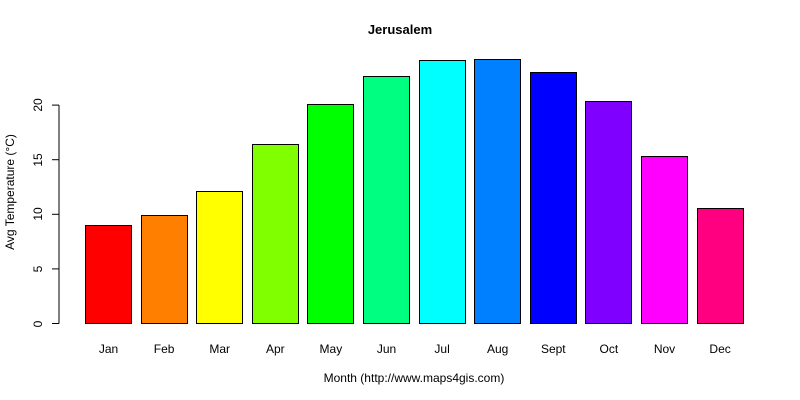  Describe the element at coordinates (38, 214) in the screenshot. I see `y-tick-text: 10` at that location.